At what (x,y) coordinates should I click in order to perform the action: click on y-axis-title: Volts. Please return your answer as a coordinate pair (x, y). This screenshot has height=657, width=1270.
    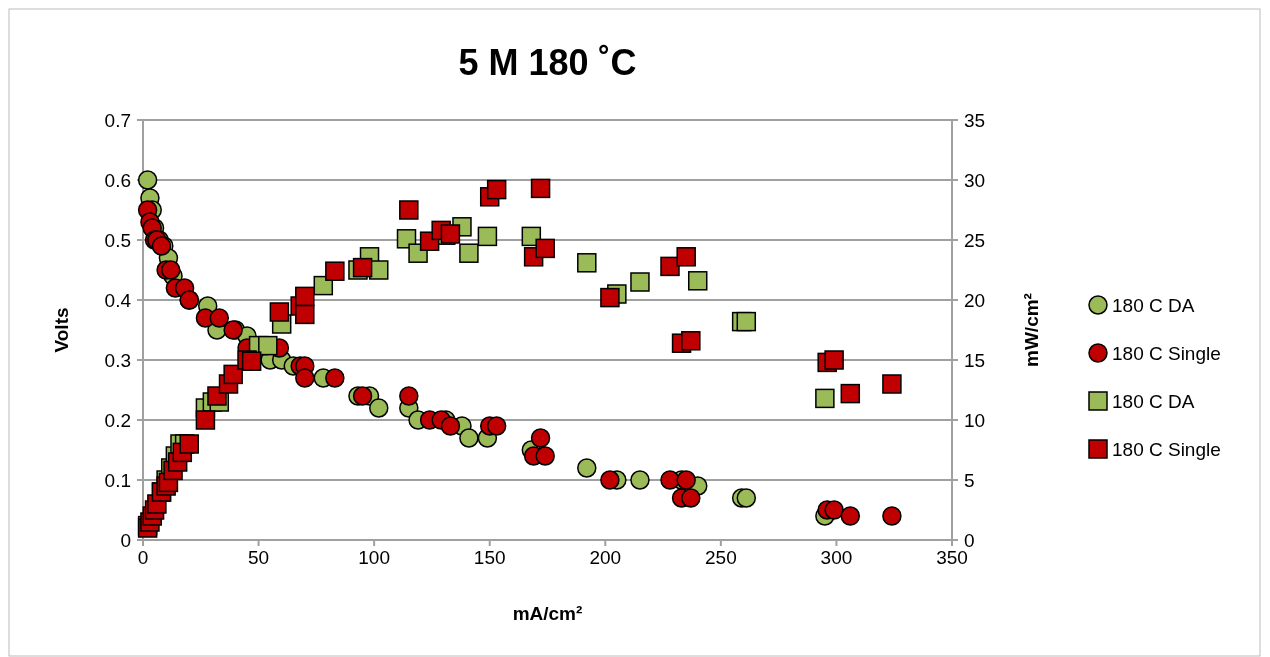
    Looking at the image, I should click on (61, 330).